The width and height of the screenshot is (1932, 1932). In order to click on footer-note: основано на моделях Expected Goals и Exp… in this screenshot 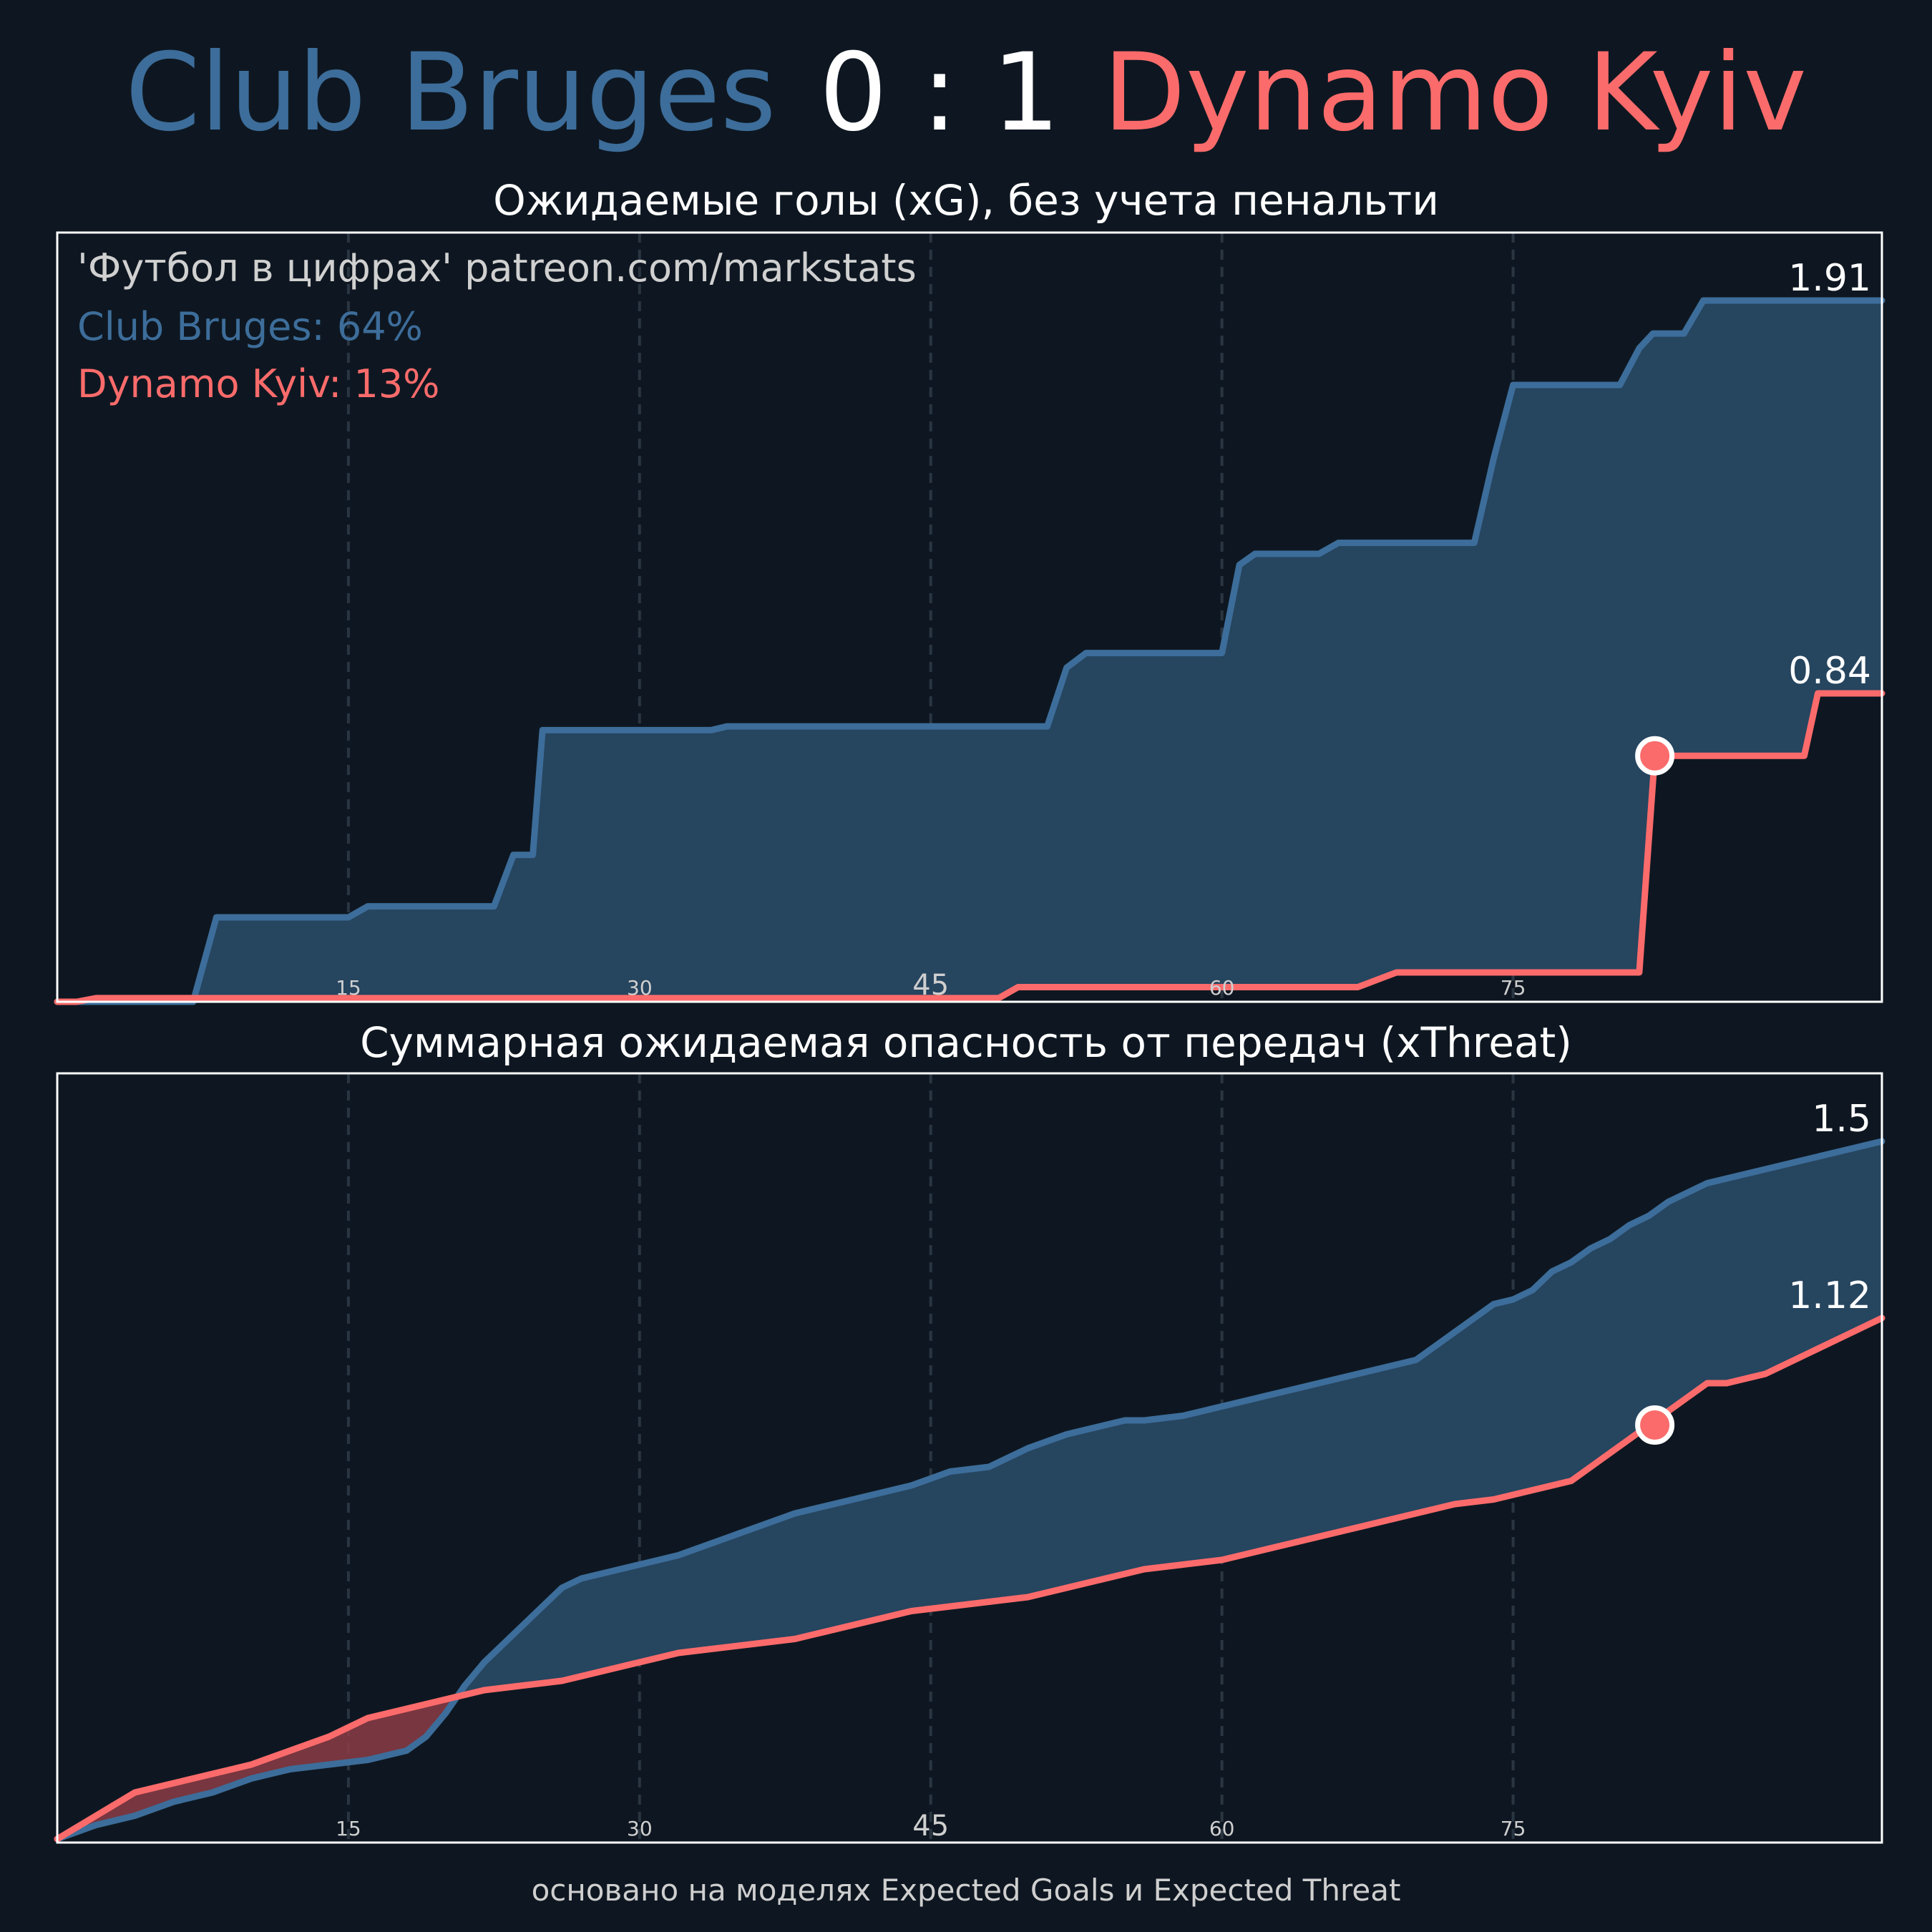, I will do `click(966, 1890)`.